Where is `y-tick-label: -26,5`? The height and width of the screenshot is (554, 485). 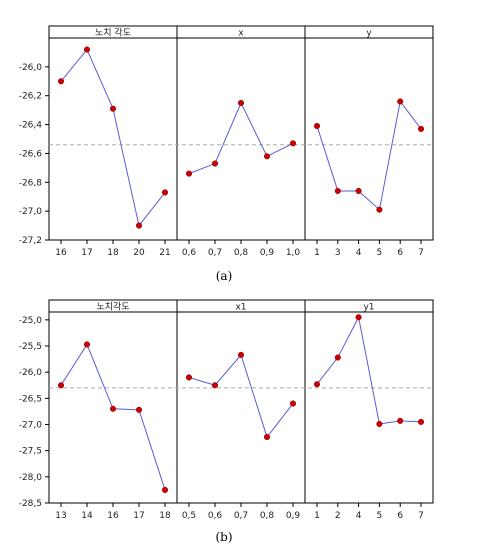 y-tick-label: -26,5 is located at coordinates (30, 399).